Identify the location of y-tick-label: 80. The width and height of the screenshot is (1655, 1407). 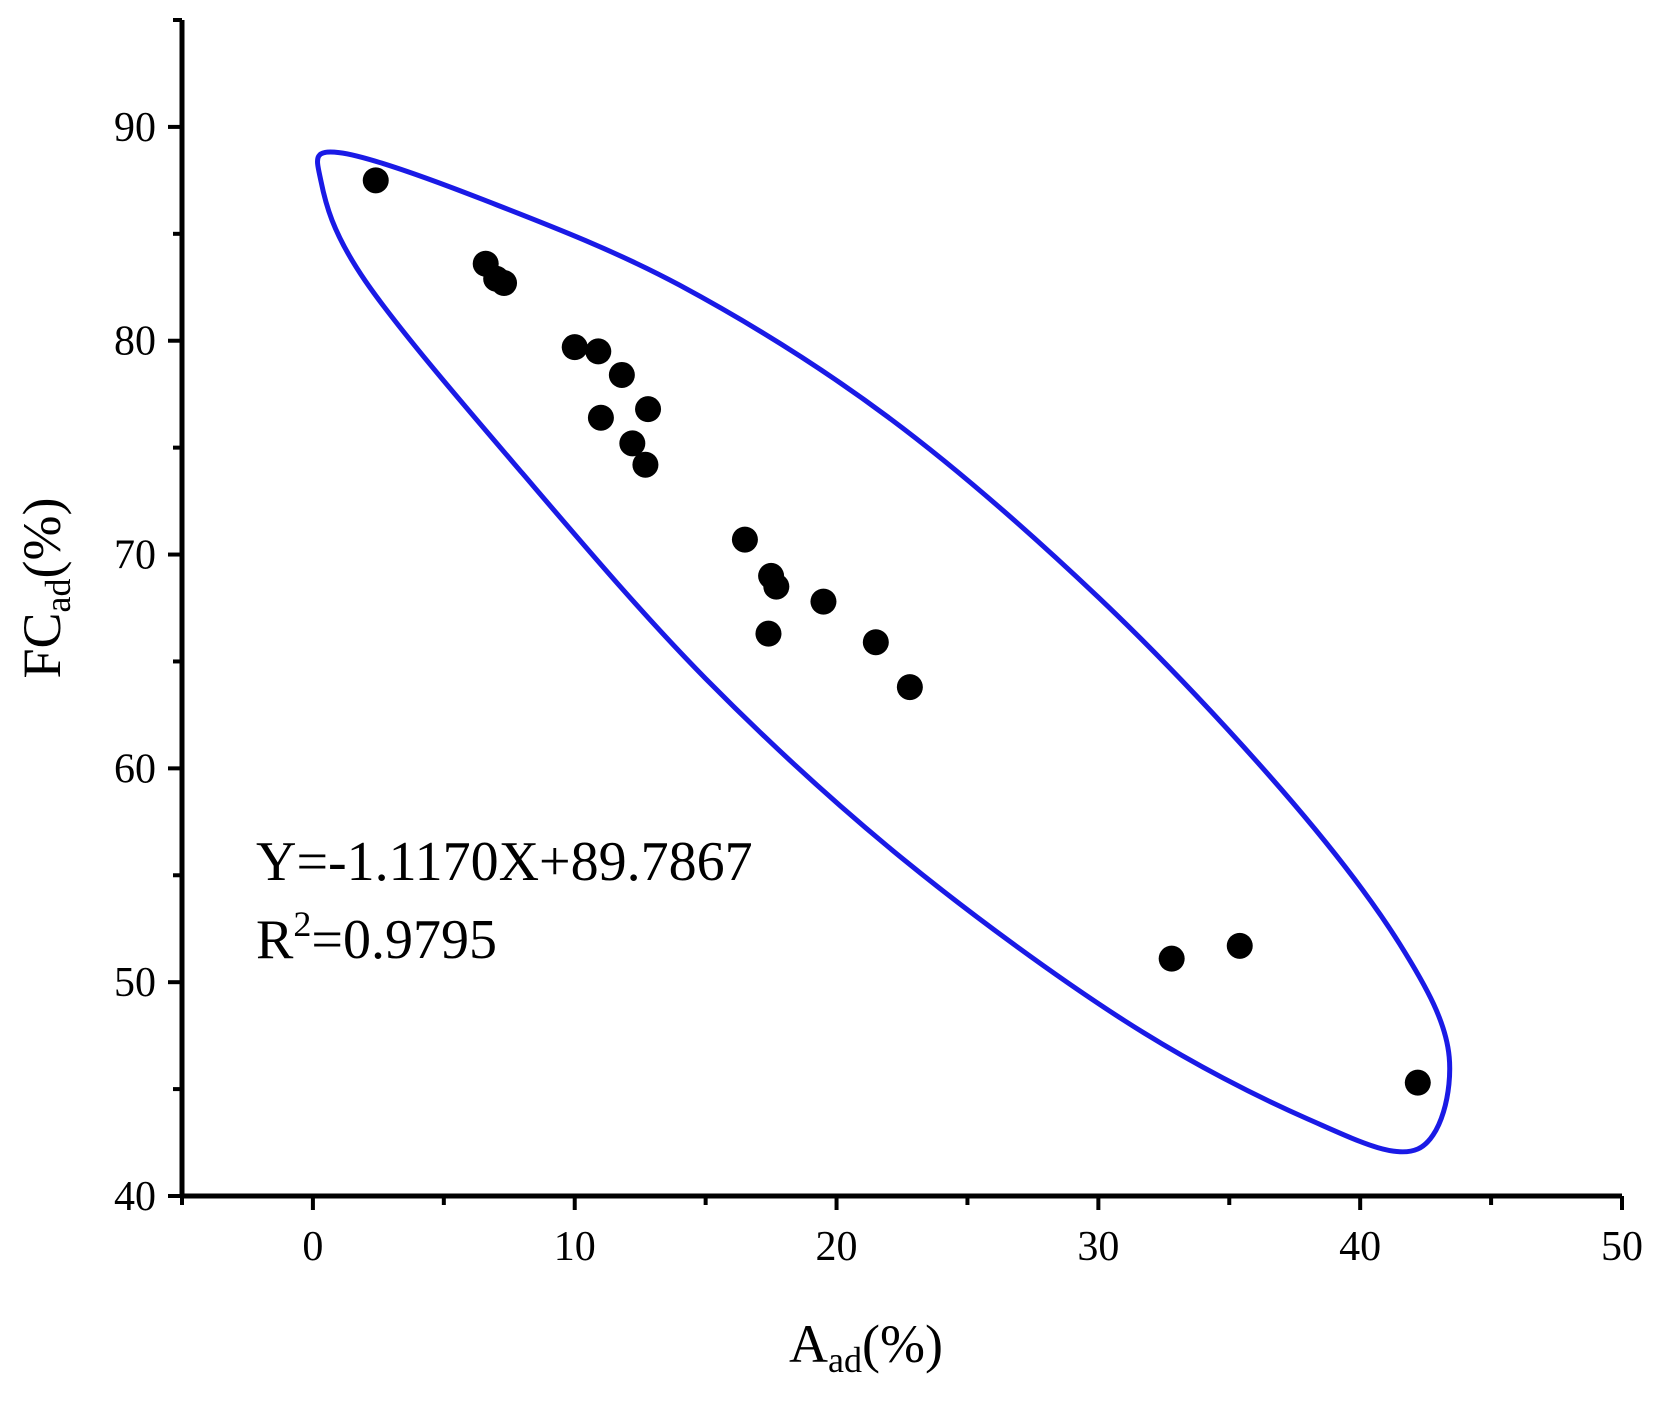
(135, 342).